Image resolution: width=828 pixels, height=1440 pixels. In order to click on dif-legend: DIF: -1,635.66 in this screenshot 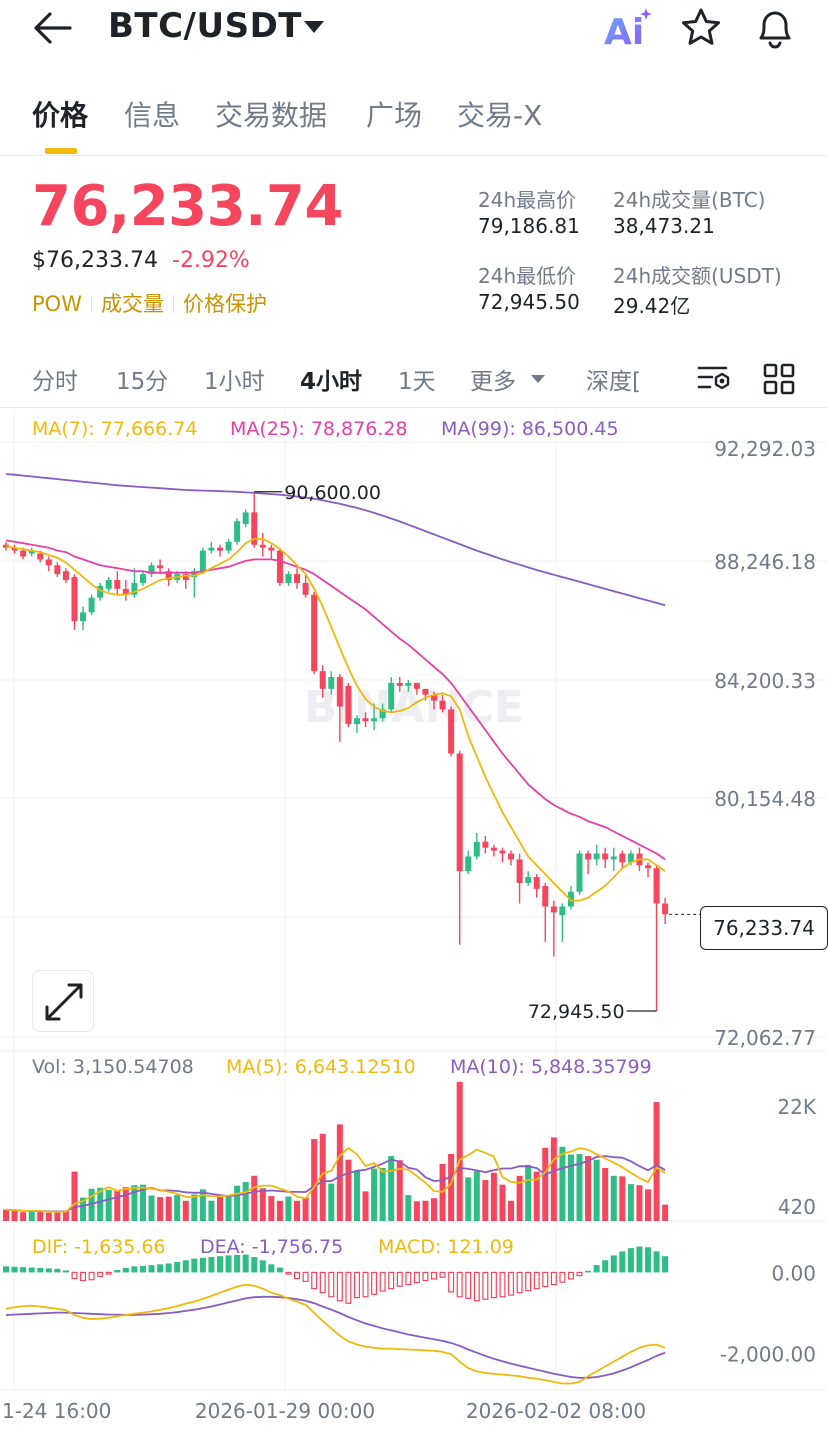, I will do `click(99, 1247)`.